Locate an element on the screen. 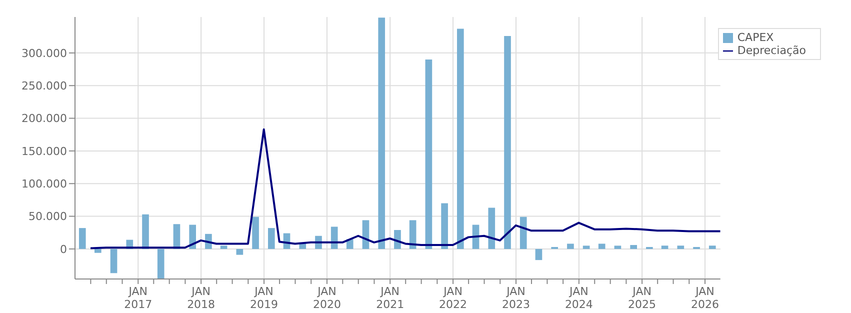  legend-label: CAPEX is located at coordinates (755, 37).